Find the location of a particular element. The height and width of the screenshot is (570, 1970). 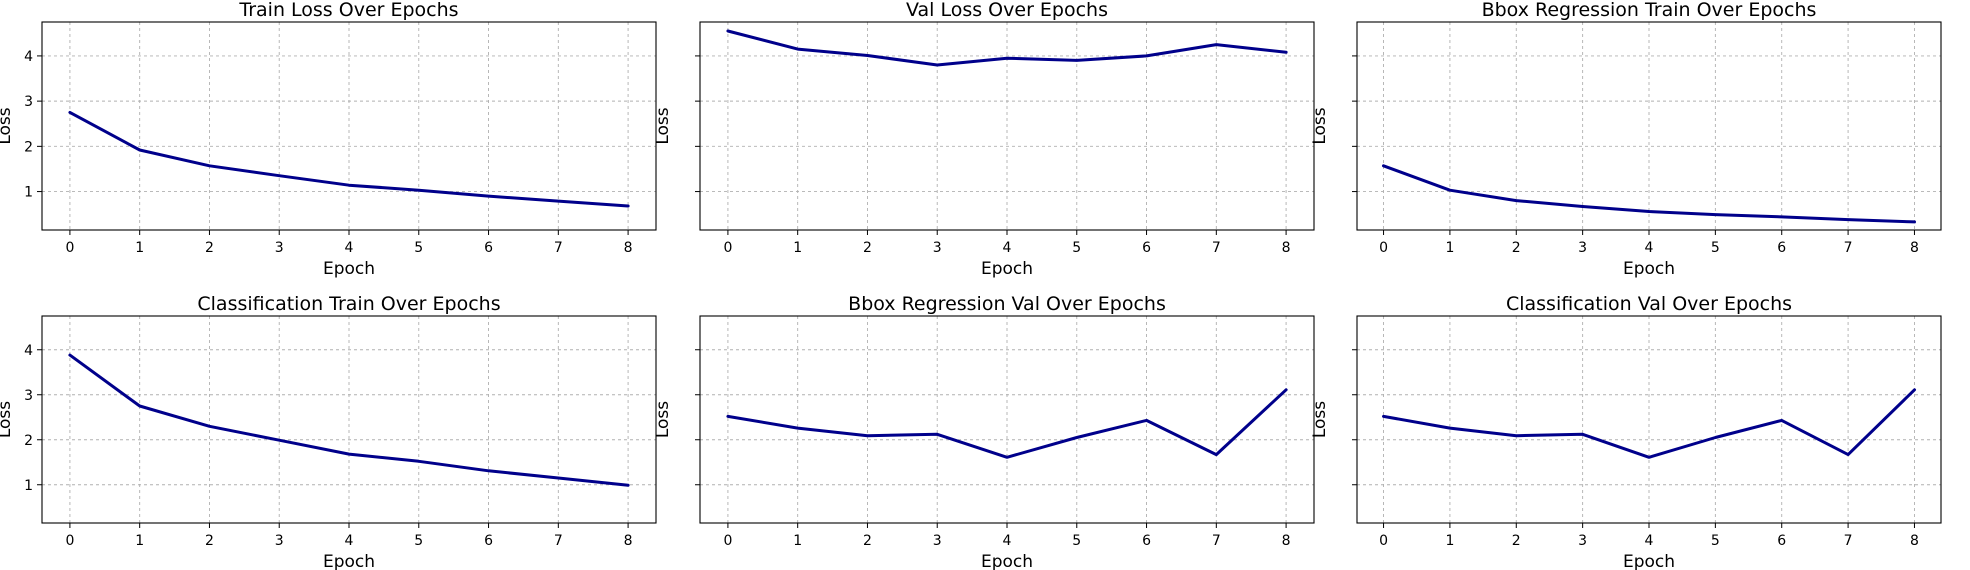

chart-title: Bbox Regression Val Over Epochs is located at coordinates (1007, 304).